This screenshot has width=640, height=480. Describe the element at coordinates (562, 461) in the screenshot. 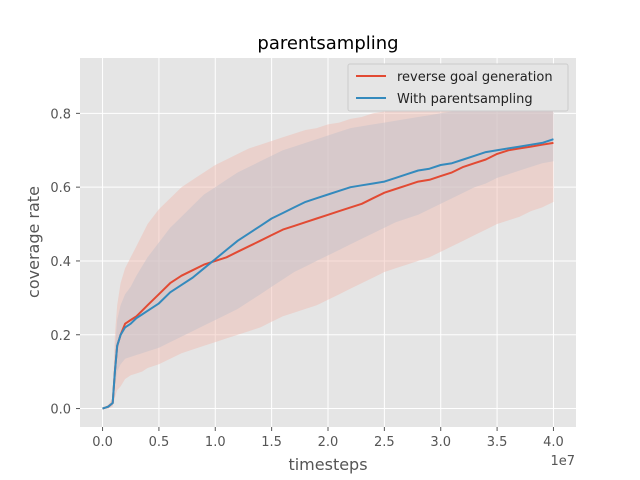

I see `x-axis-offset-label: 1e7` at that location.